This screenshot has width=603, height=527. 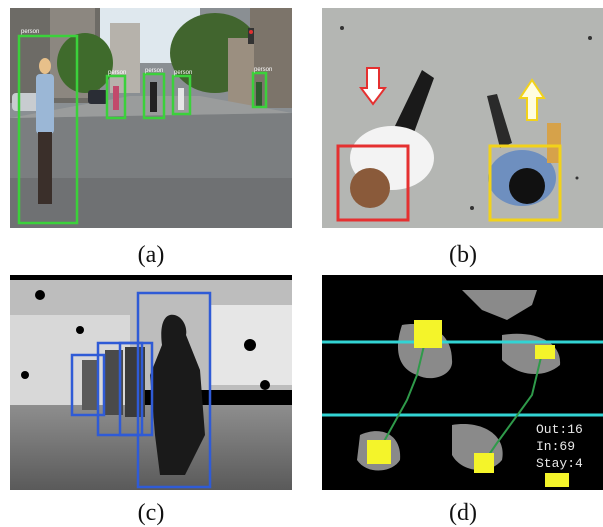 What do you see at coordinates (555, 446) in the screenshot?
I see `in-counter: In:69` at bounding box center [555, 446].